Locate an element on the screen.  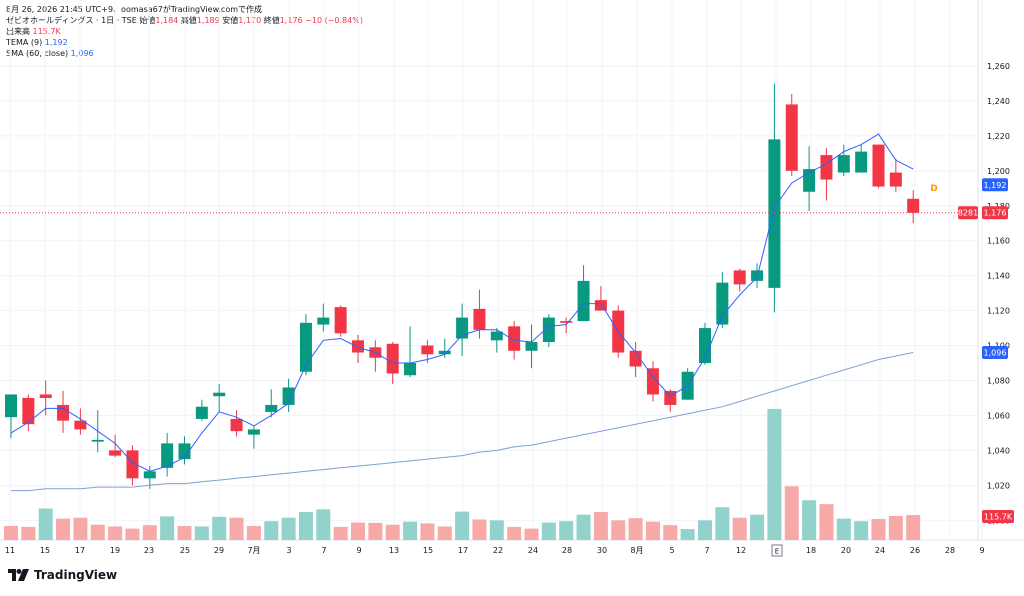
time-tick-label: 7月 is located at coordinates (253, 550).